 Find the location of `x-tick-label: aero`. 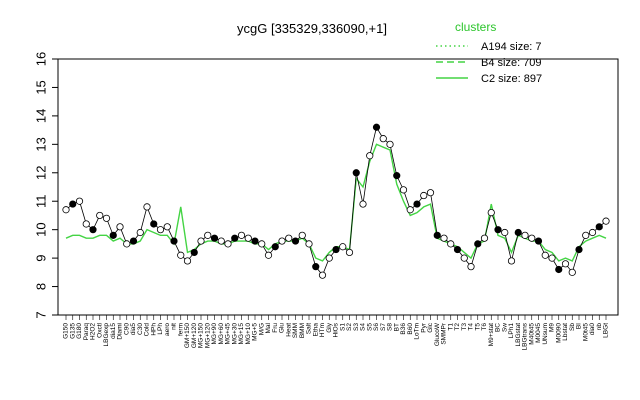

x-tick-label: aero is located at coordinates (167, 329).